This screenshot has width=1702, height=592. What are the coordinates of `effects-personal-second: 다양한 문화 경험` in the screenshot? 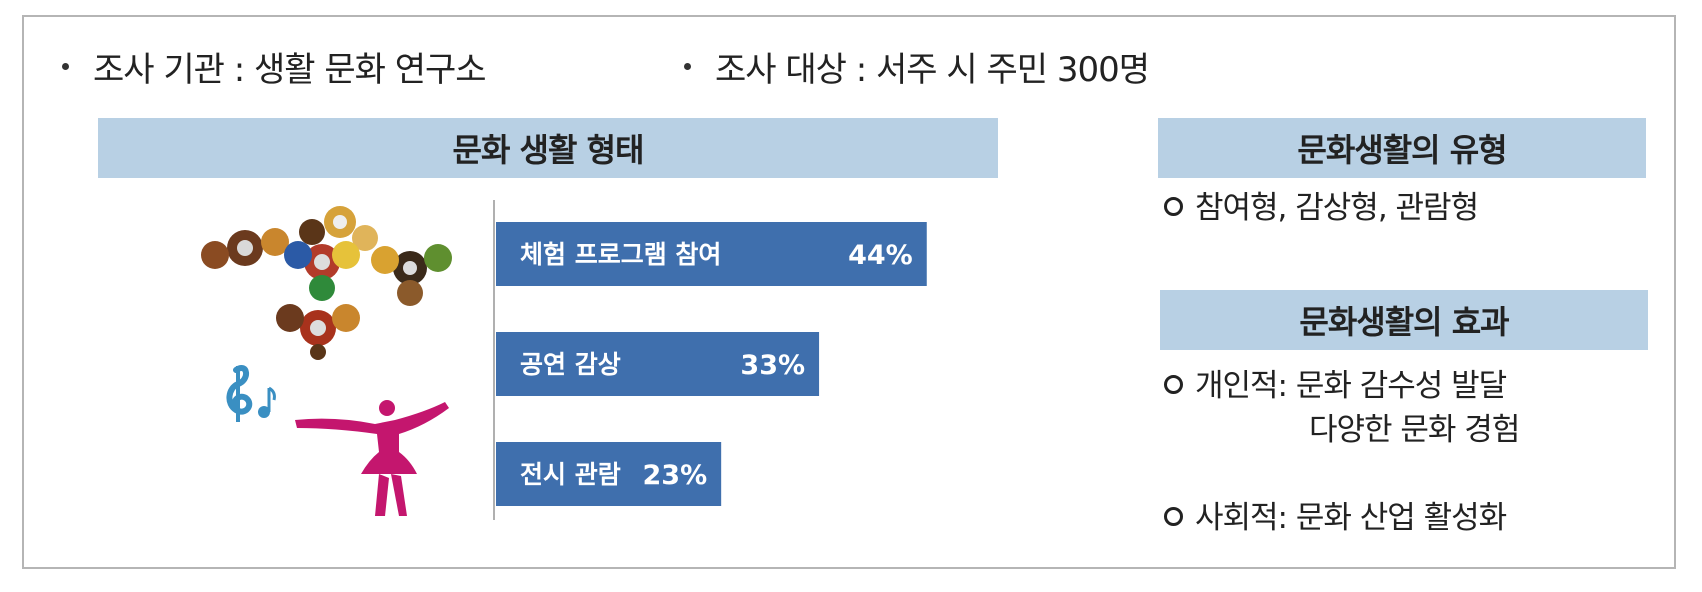 It's located at (1414, 430).